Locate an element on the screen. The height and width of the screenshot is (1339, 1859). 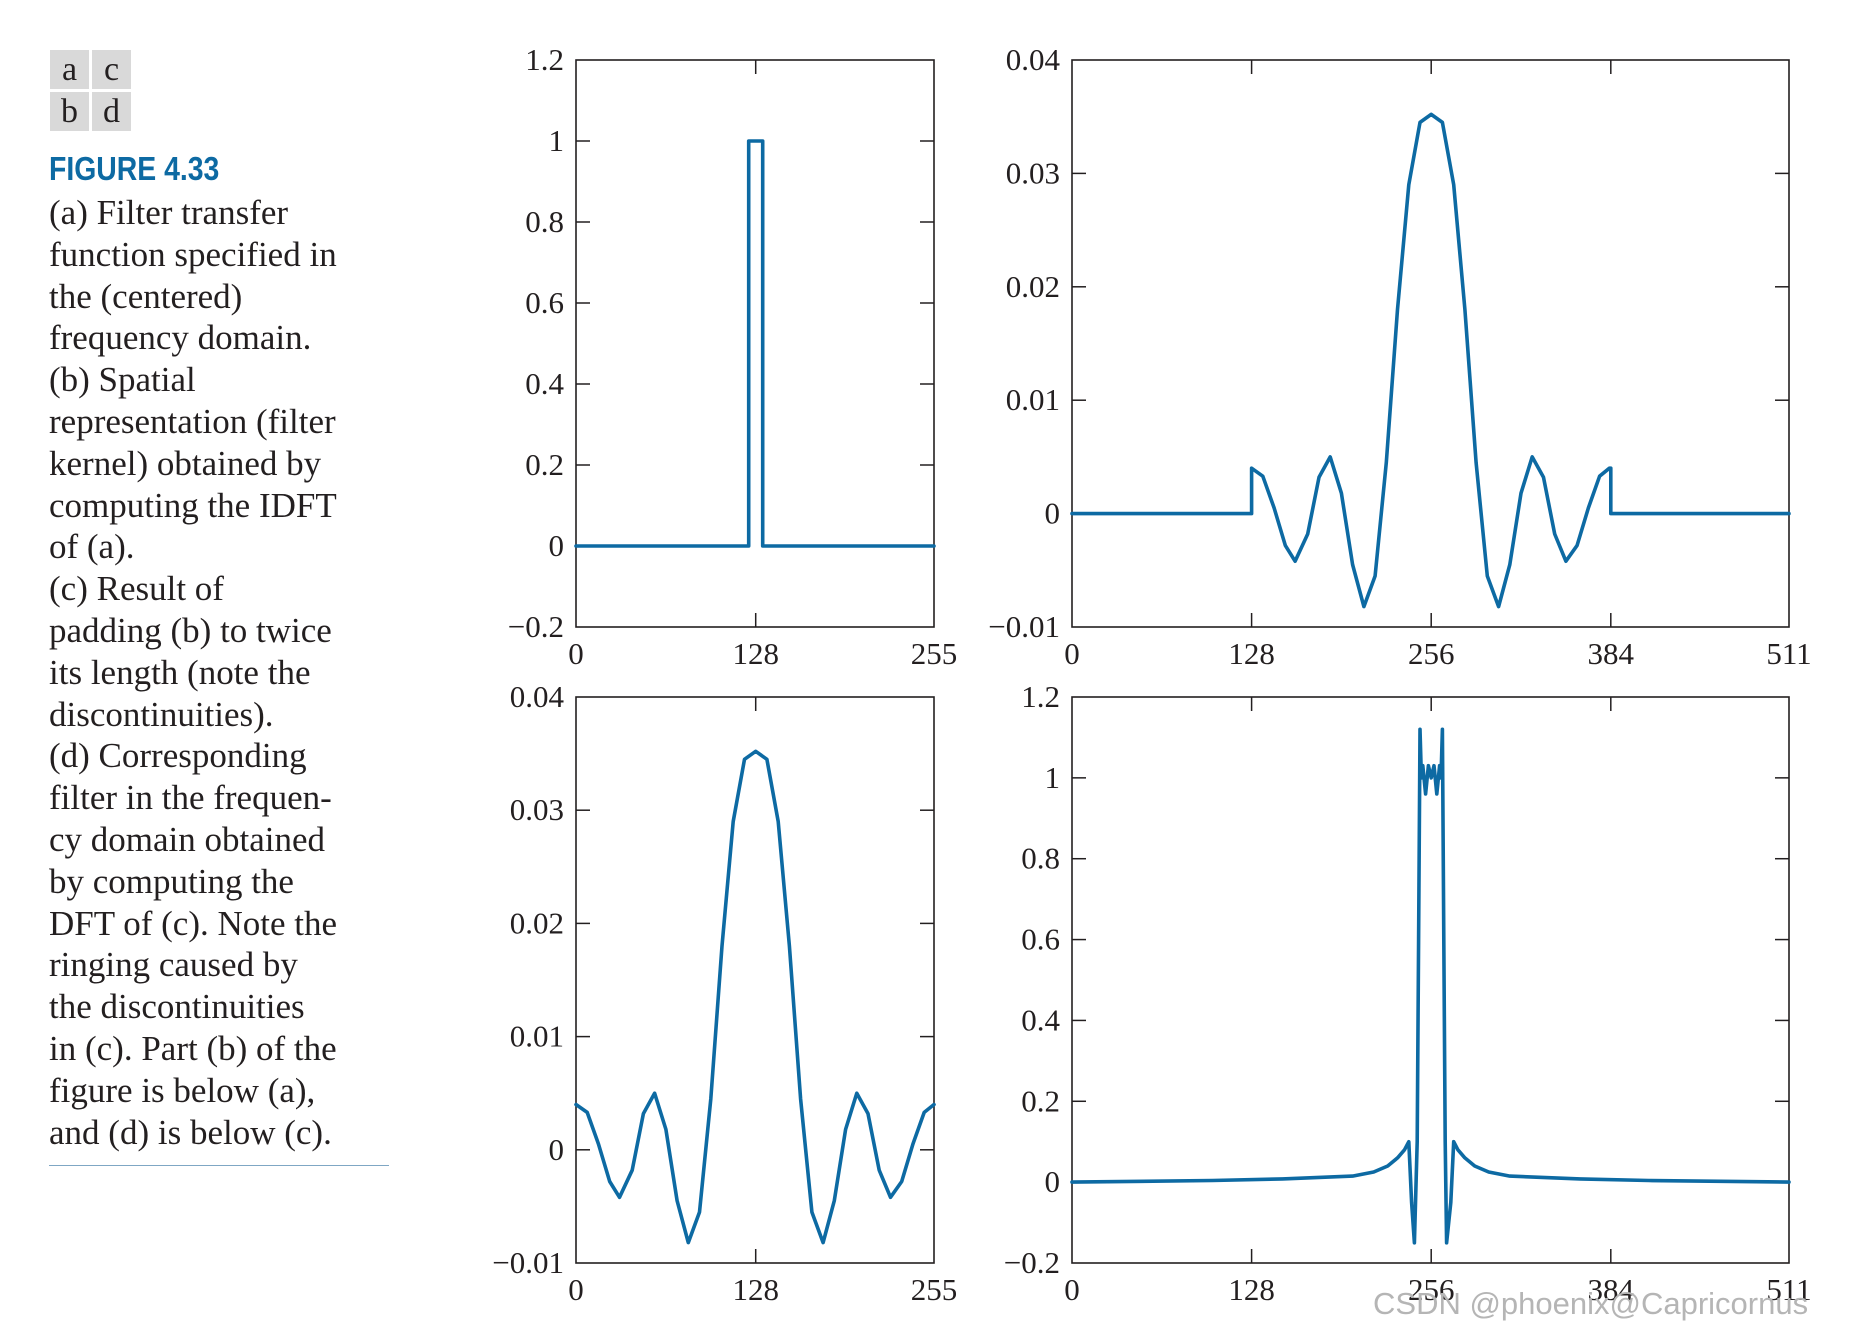
series-line-a is located at coordinates (755, 343).